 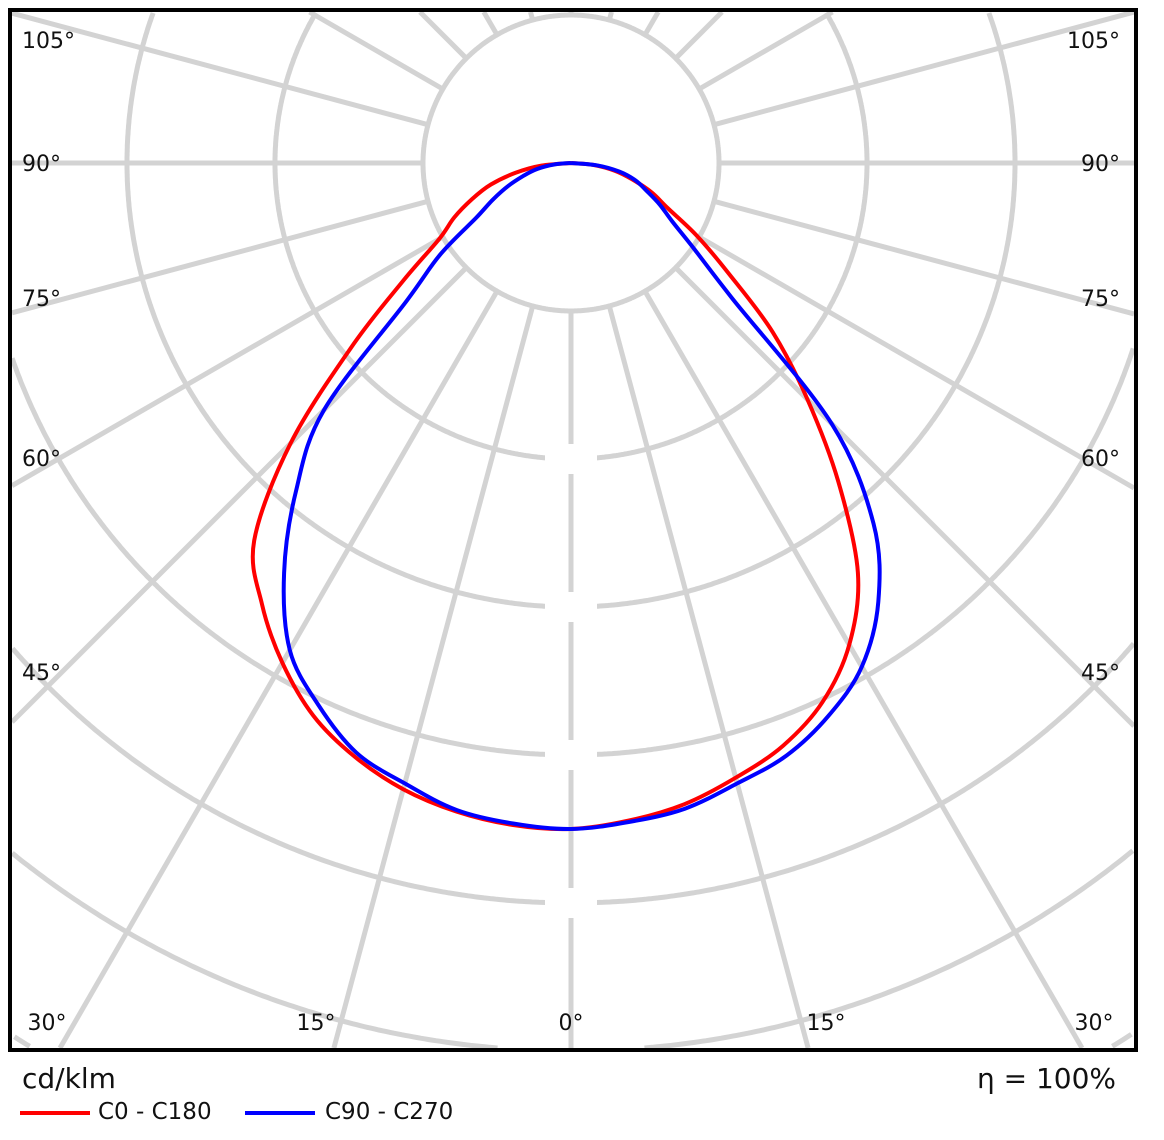 What do you see at coordinates (48, 41) in the screenshot?
I see `angle-label-left: 105°` at bounding box center [48, 41].